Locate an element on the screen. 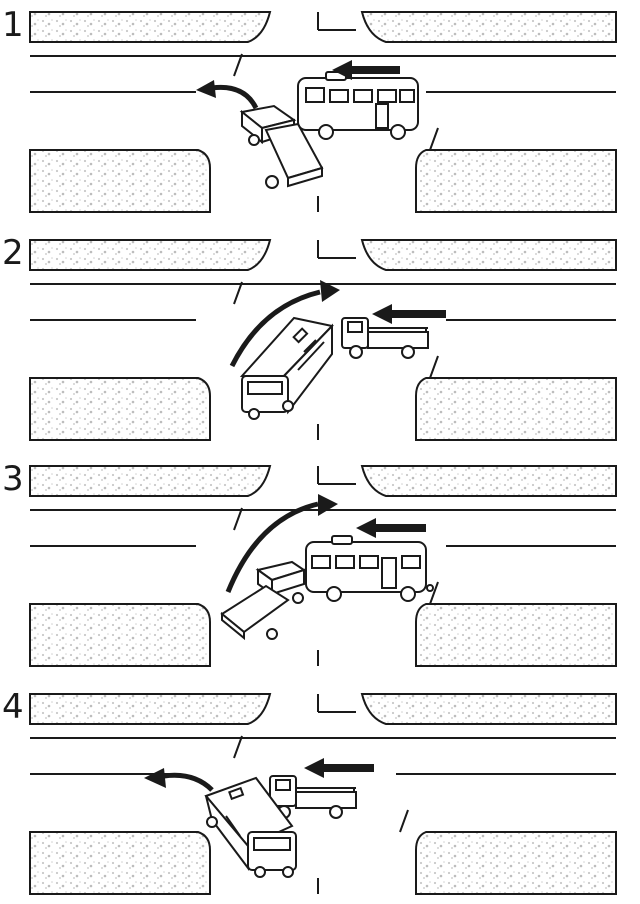 This screenshot has height=904, width=640. sidewalk-top-right is located at coordinates (488, 27).